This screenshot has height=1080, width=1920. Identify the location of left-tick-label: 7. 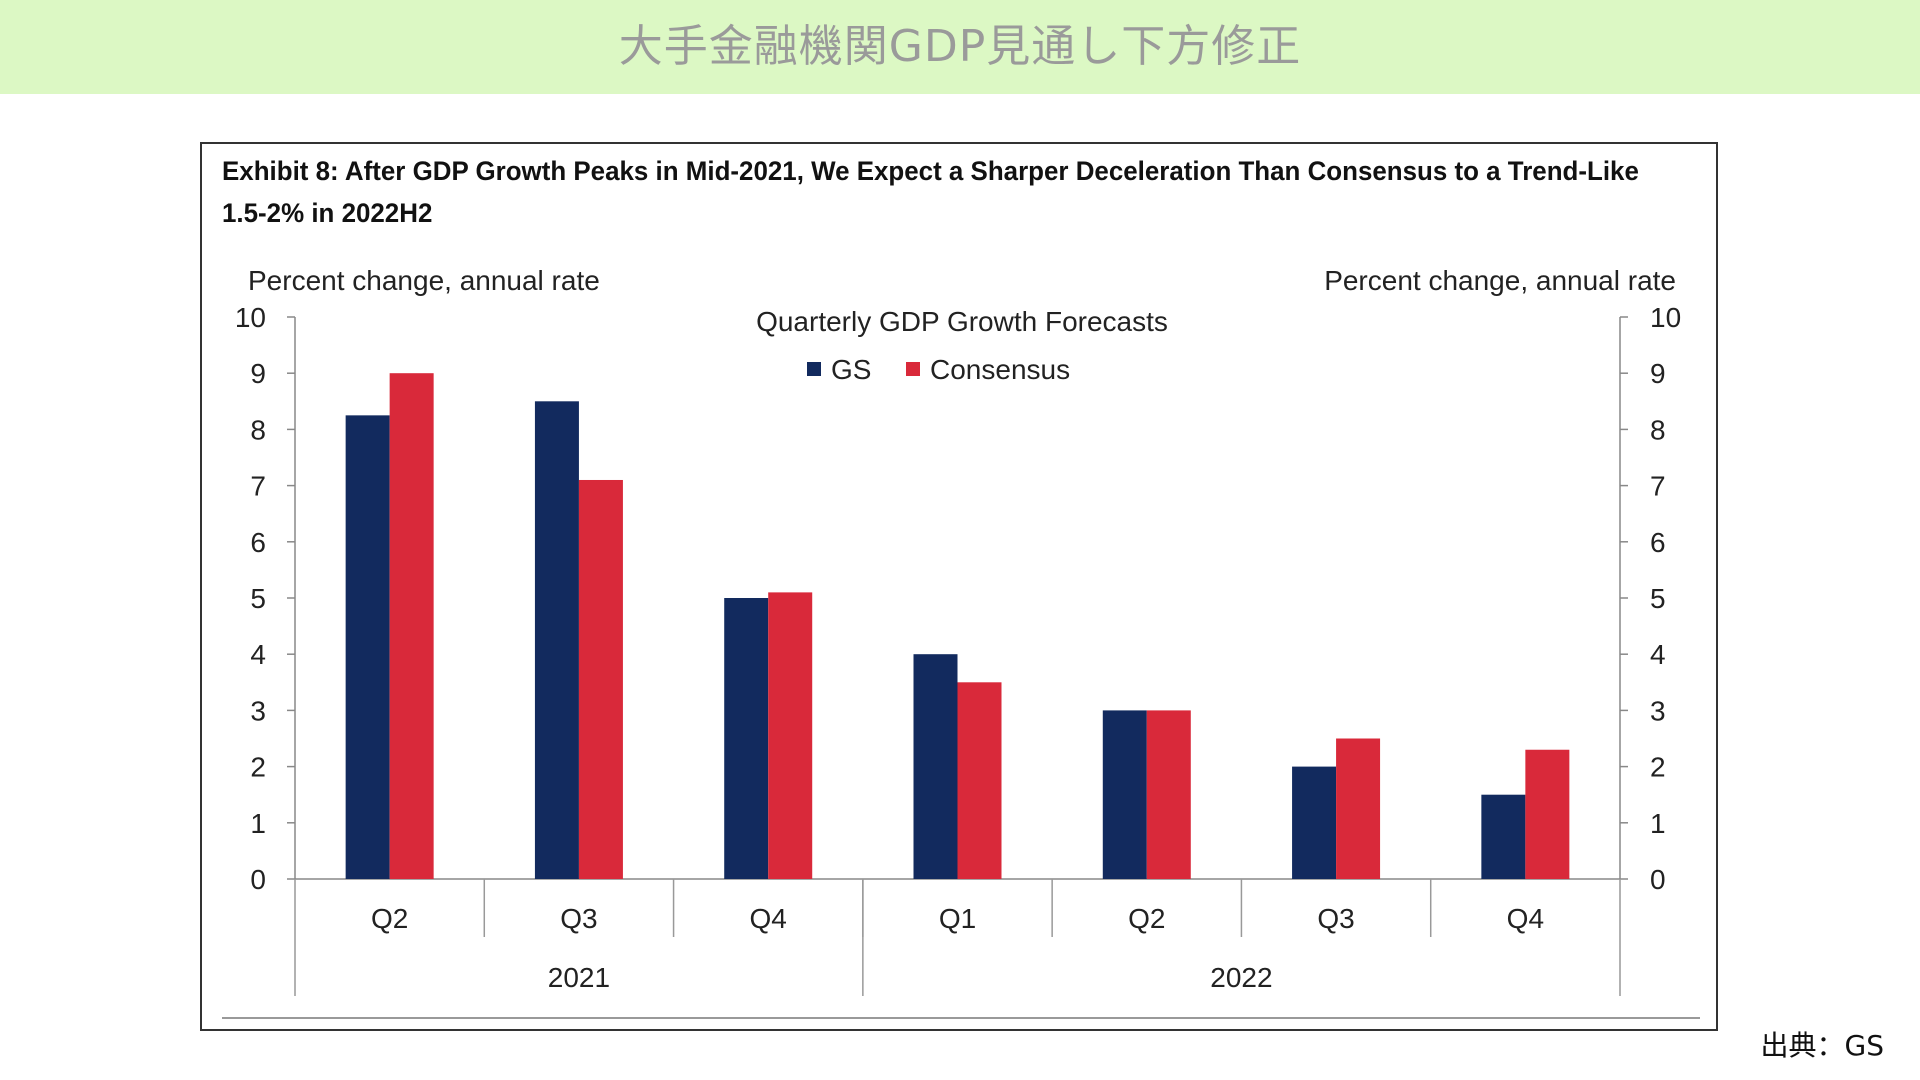
(258, 486).